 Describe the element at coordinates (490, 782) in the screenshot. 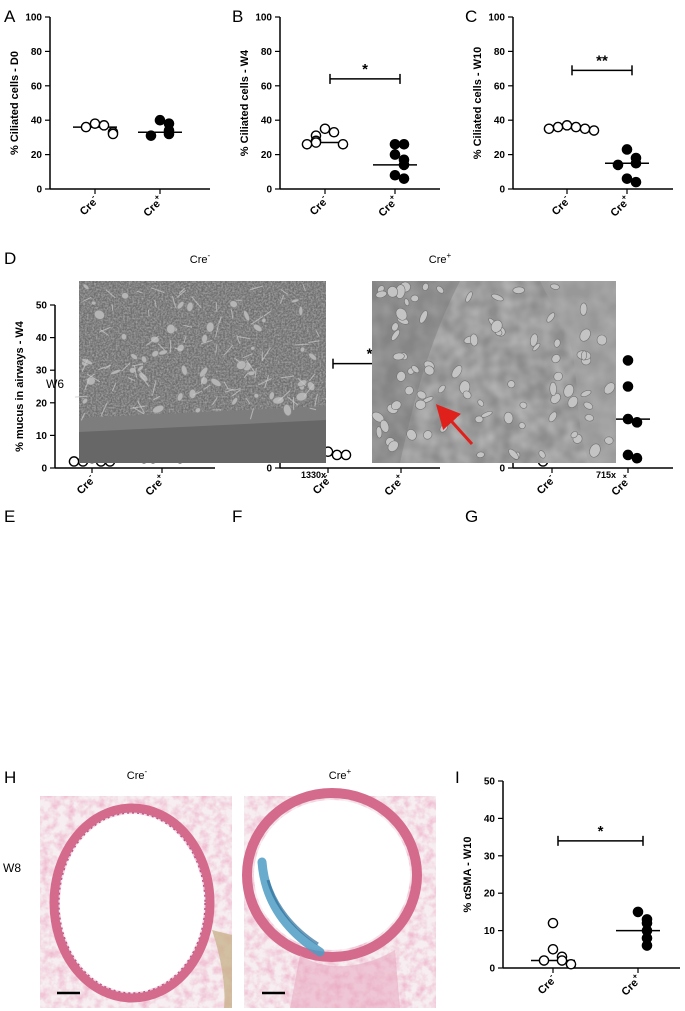

I see `y-tick-label-i: 50` at that location.